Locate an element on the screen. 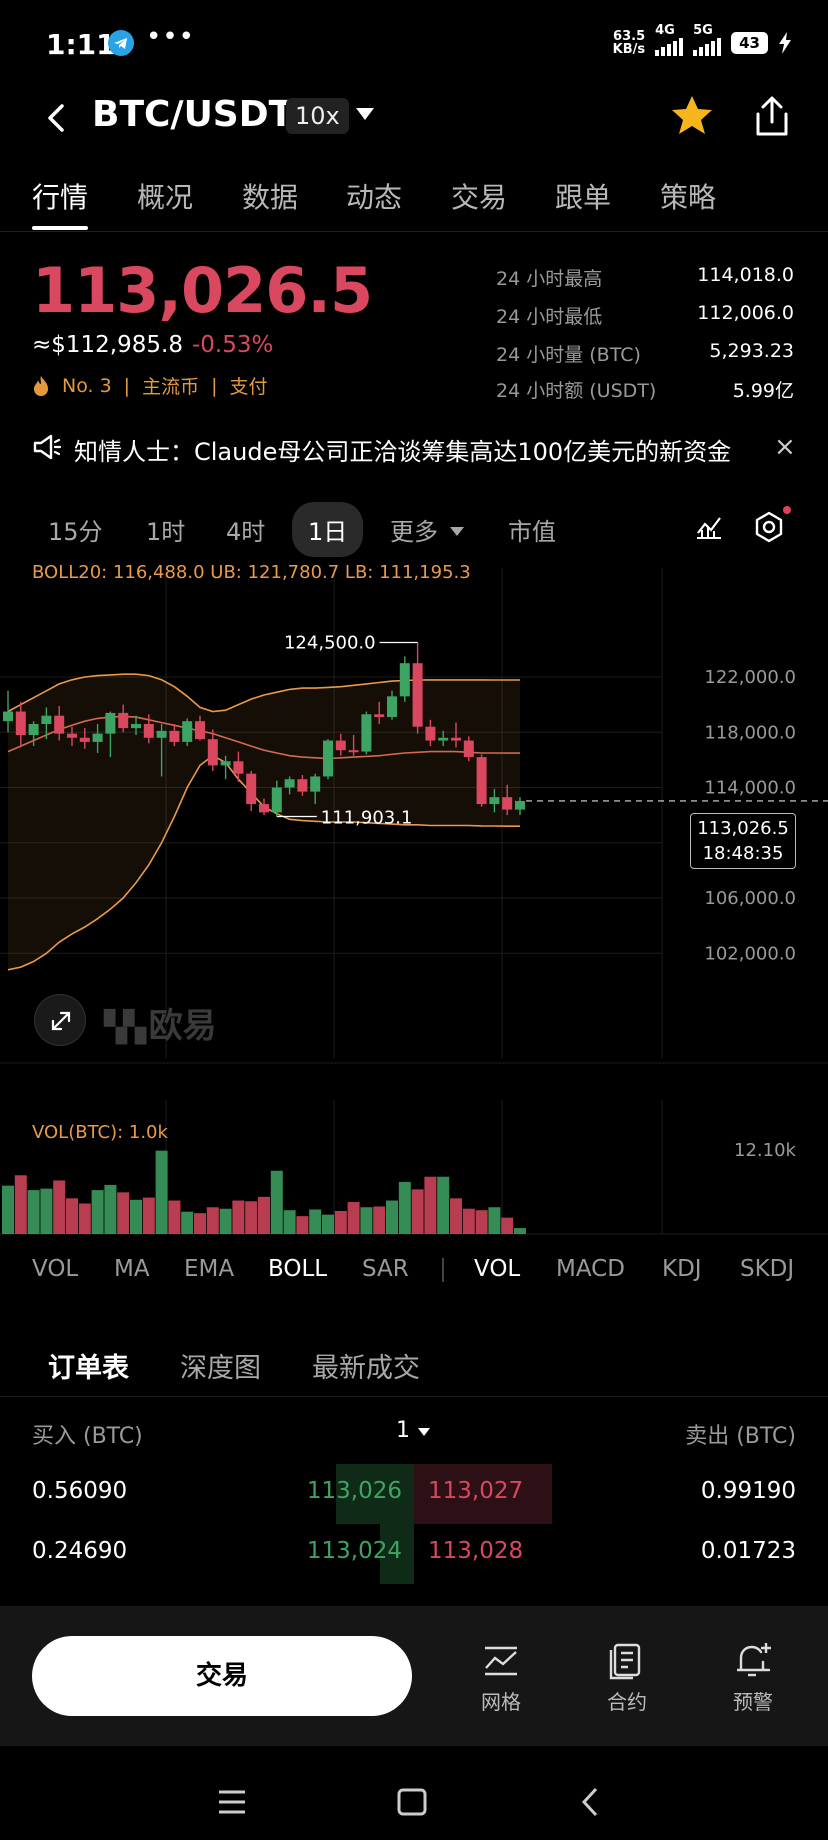  tab-depth-chart: 深度图 is located at coordinates (220, 1368).